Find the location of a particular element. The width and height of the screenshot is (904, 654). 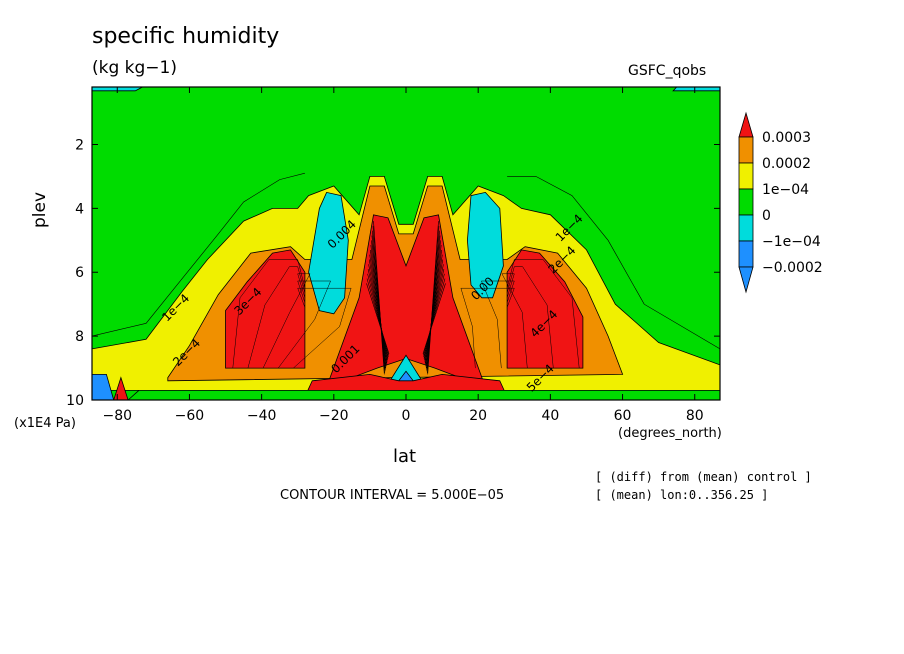

x-tick-label: −60 is located at coordinates (190, 416).